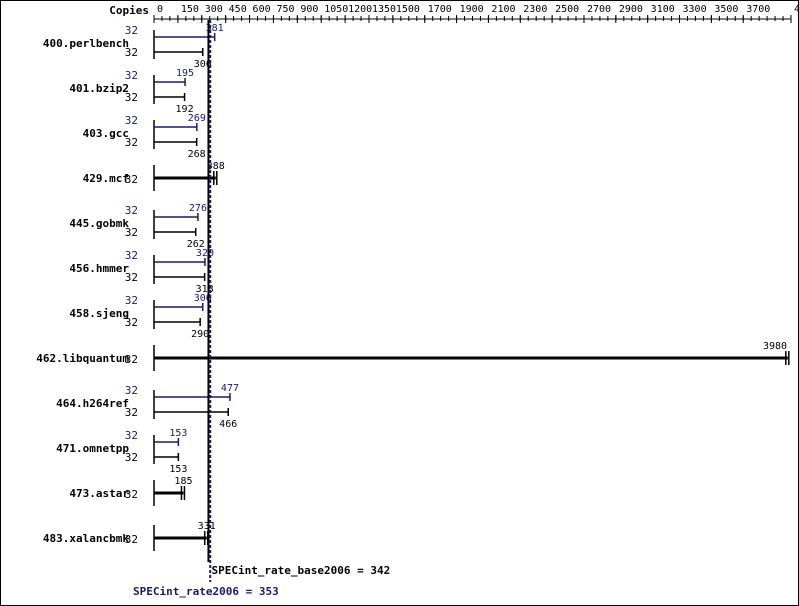 Image resolution: width=799 pixels, height=606 pixels. What do you see at coordinates (190, 9) in the screenshot?
I see `x-tick-label: 150` at bounding box center [190, 9].